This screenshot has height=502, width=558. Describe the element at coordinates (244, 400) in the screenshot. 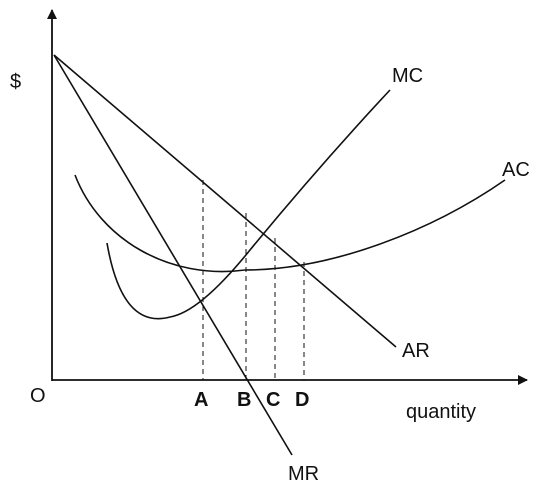

I see `quantity-label-b: B` at that location.